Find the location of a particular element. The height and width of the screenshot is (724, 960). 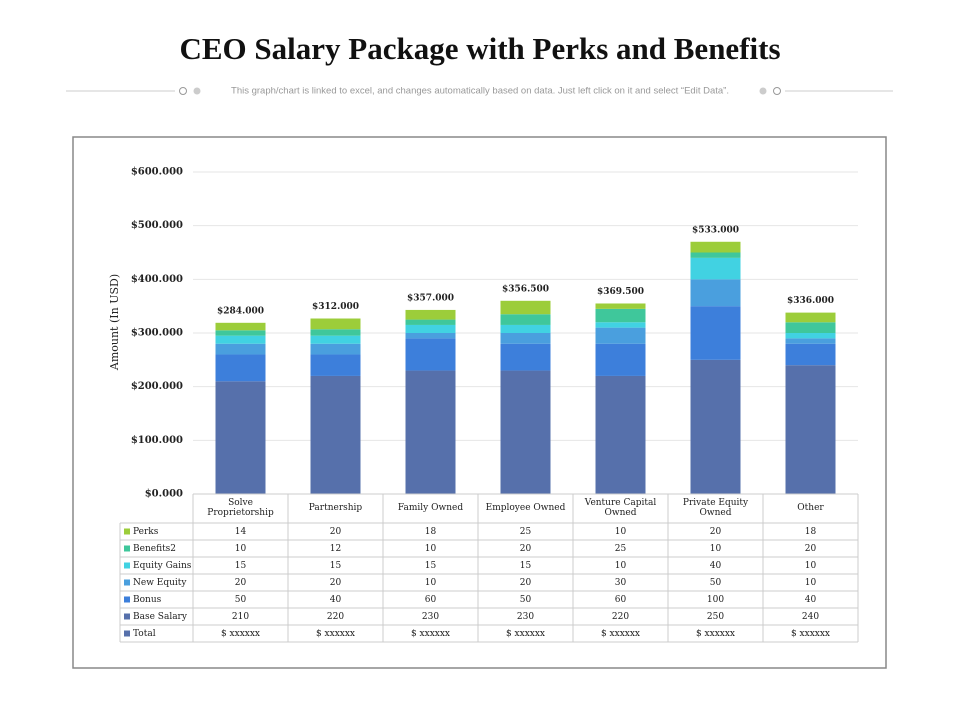

category-cell: Venture Capital Owned is located at coordinates (620, 507).